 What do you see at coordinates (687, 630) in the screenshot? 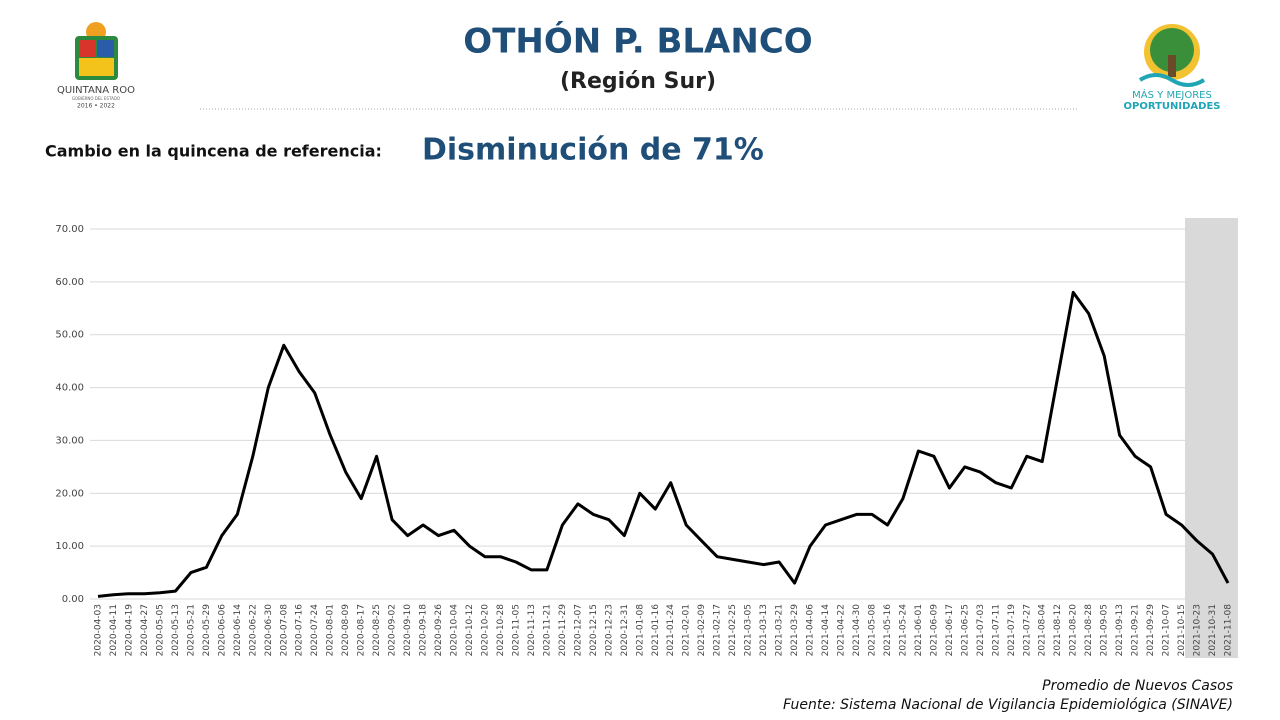
I see `x-tick-label: 2021-02-01` at bounding box center [687, 630].